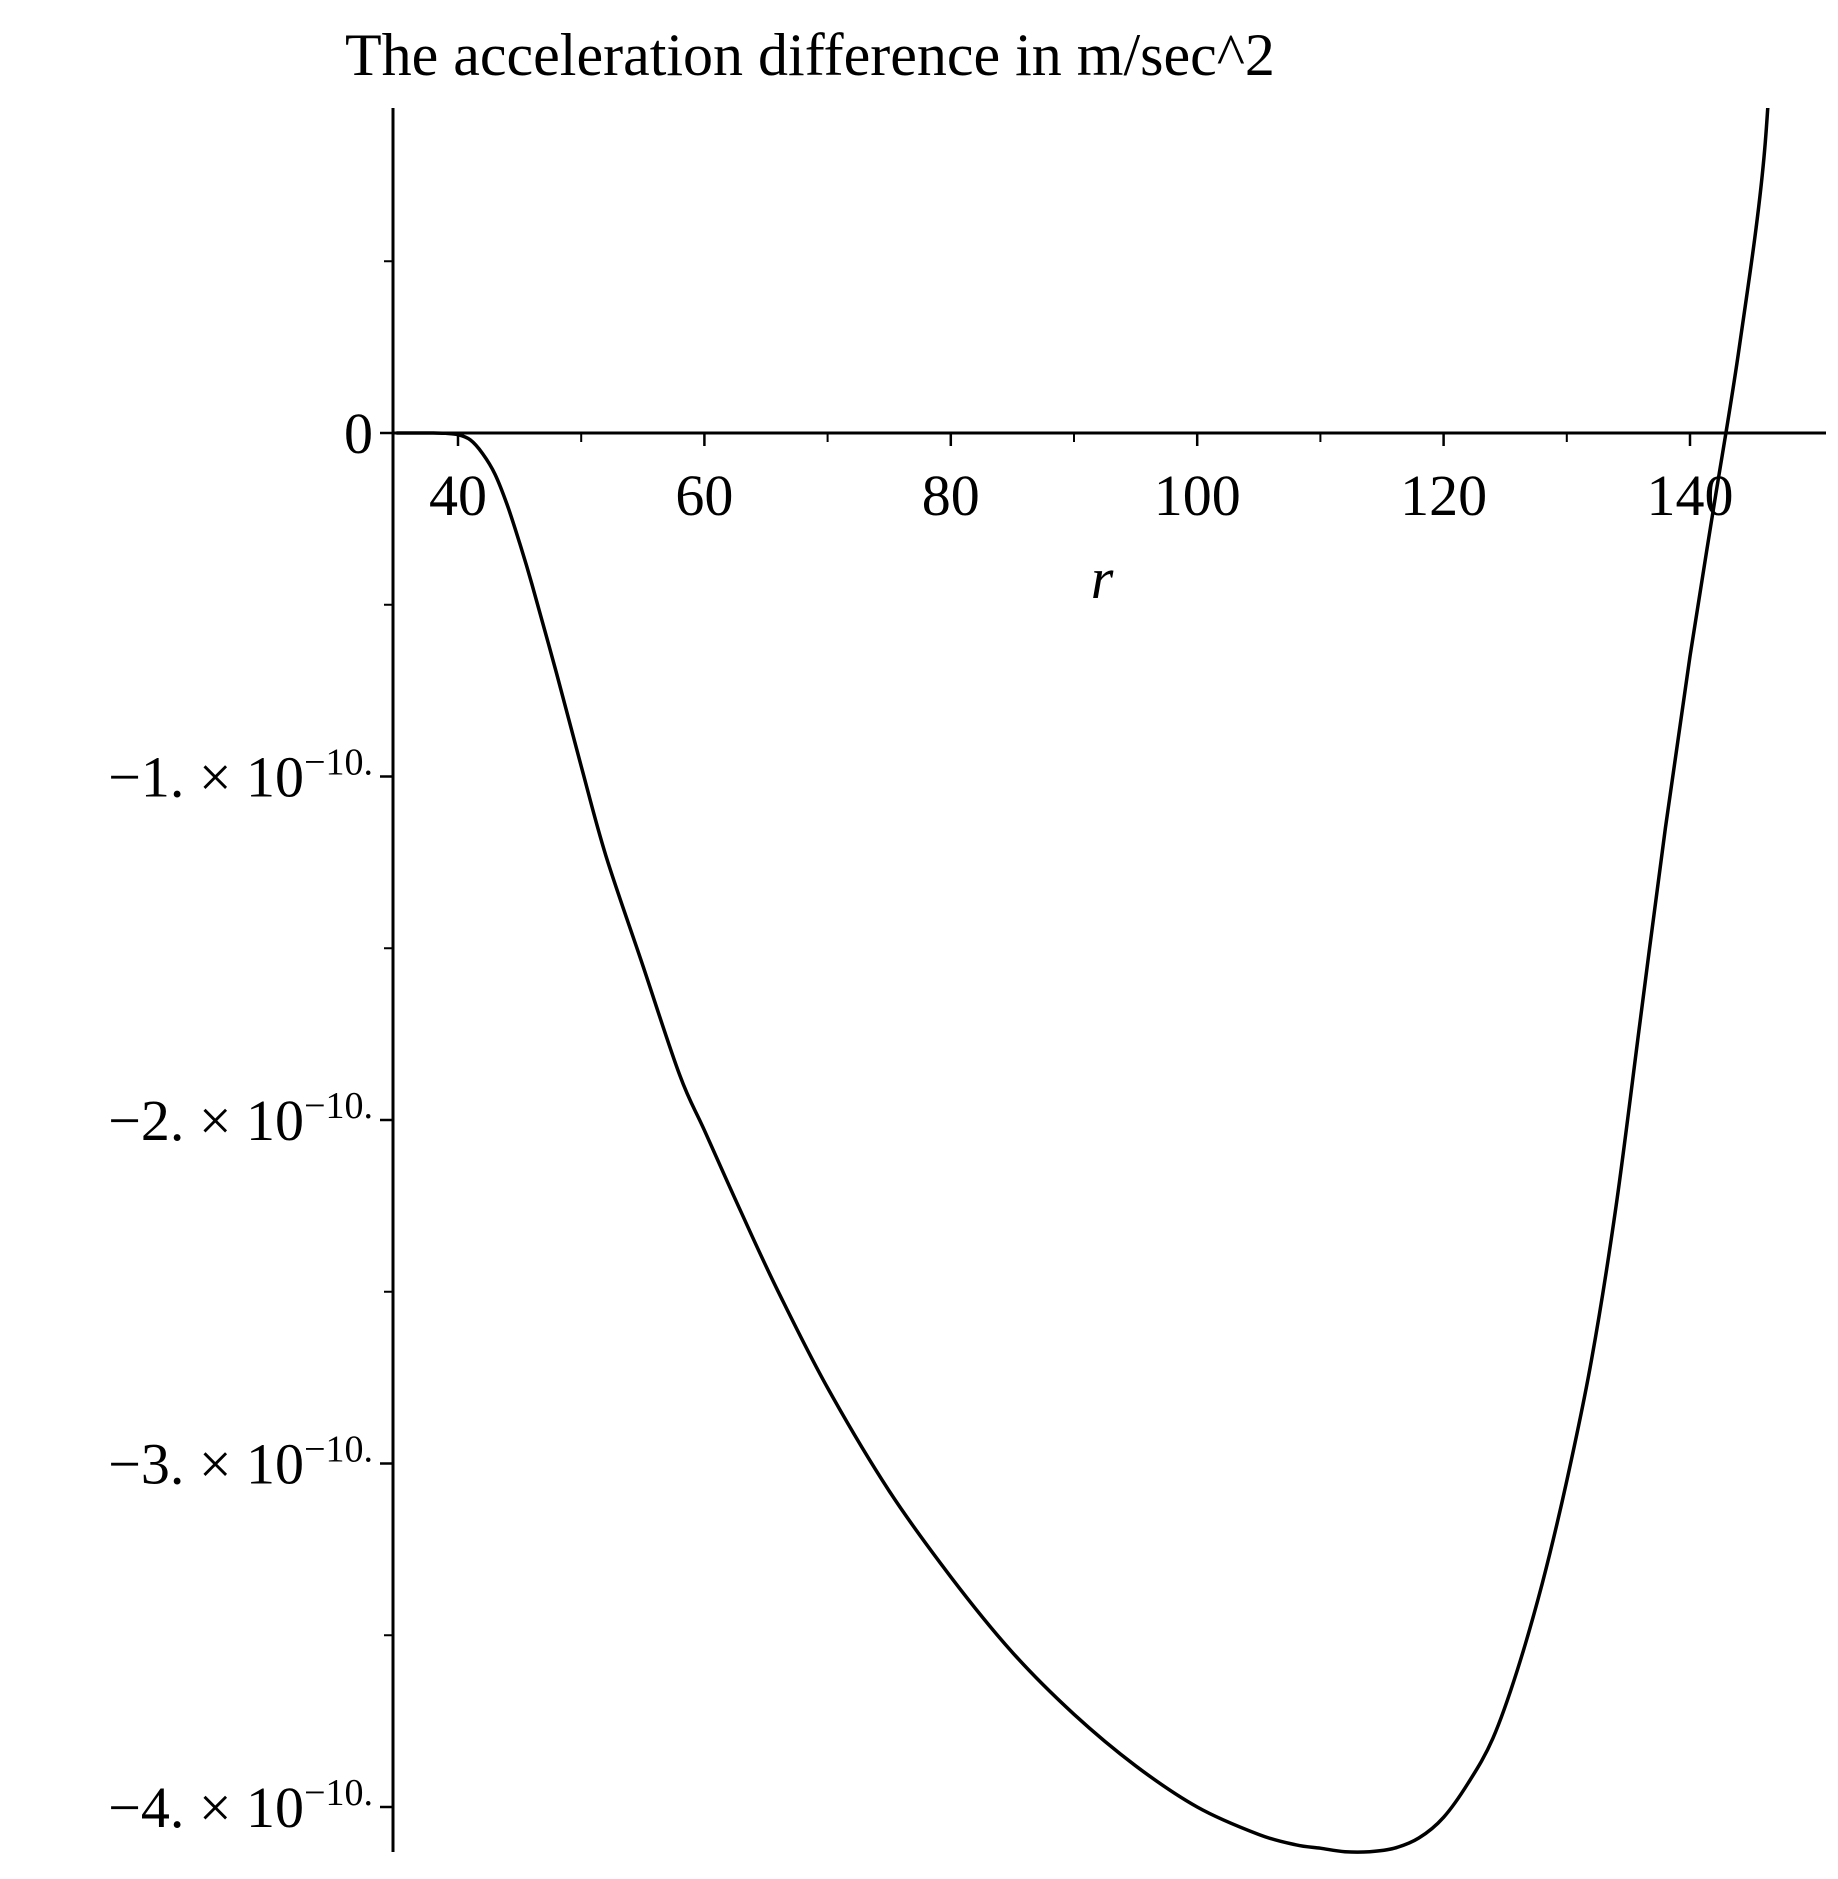 The width and height of the screenshot is (1838, 1879). What do you see at coordinates (358, 433) in the screenshot?
I see `y-tick-label: 0` at bounding box center [358, 433].